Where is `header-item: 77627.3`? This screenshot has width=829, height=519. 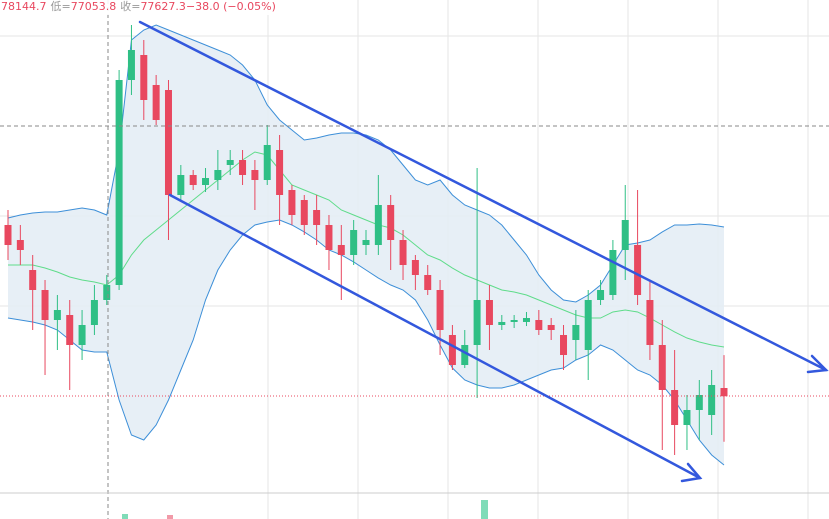 header-item: 77627.3 is located at coordinates (163, 6).